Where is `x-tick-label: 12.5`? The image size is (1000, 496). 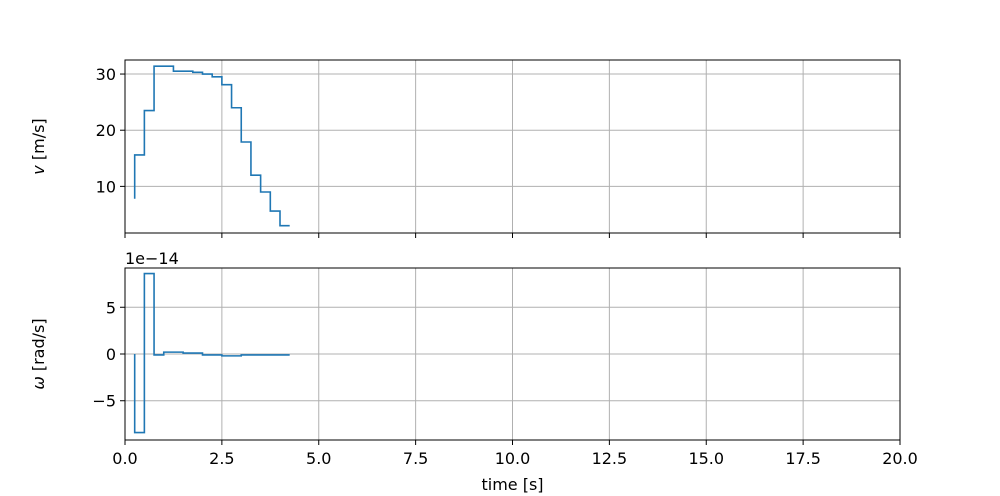
x-tick-label: 12.5 is located at coordinates (610, 458).